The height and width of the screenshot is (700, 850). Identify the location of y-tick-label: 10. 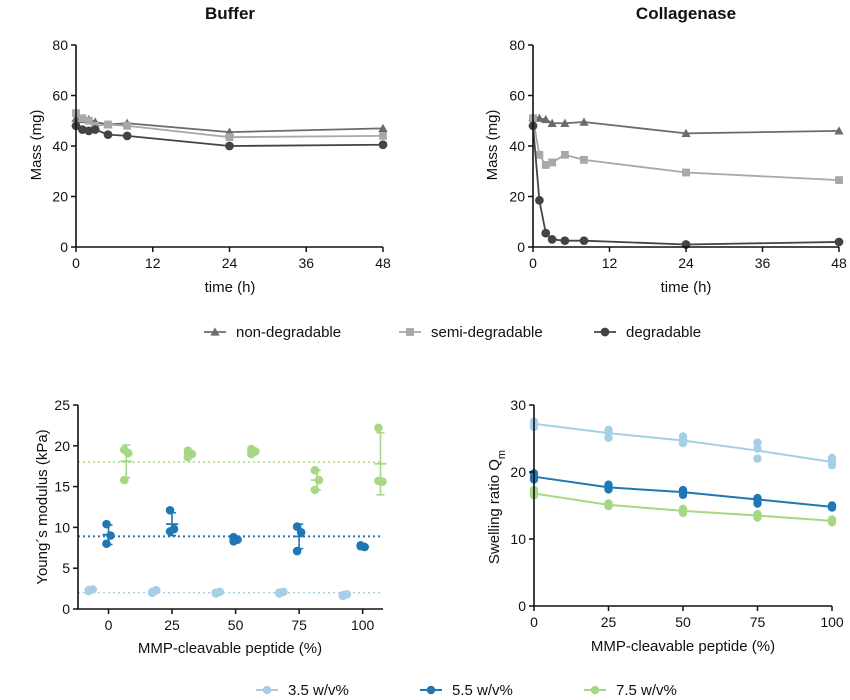
(518, 539).